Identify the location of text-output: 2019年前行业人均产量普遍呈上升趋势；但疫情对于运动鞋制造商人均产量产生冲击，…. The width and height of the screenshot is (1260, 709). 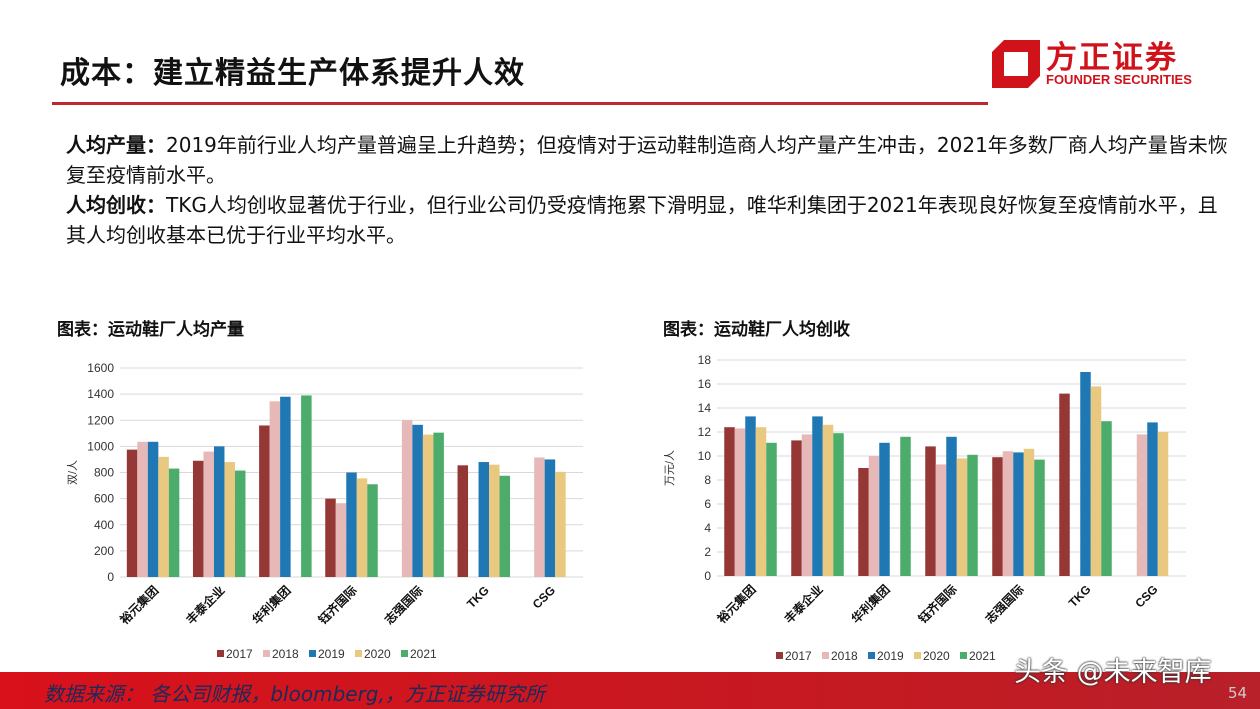
(647, 160).